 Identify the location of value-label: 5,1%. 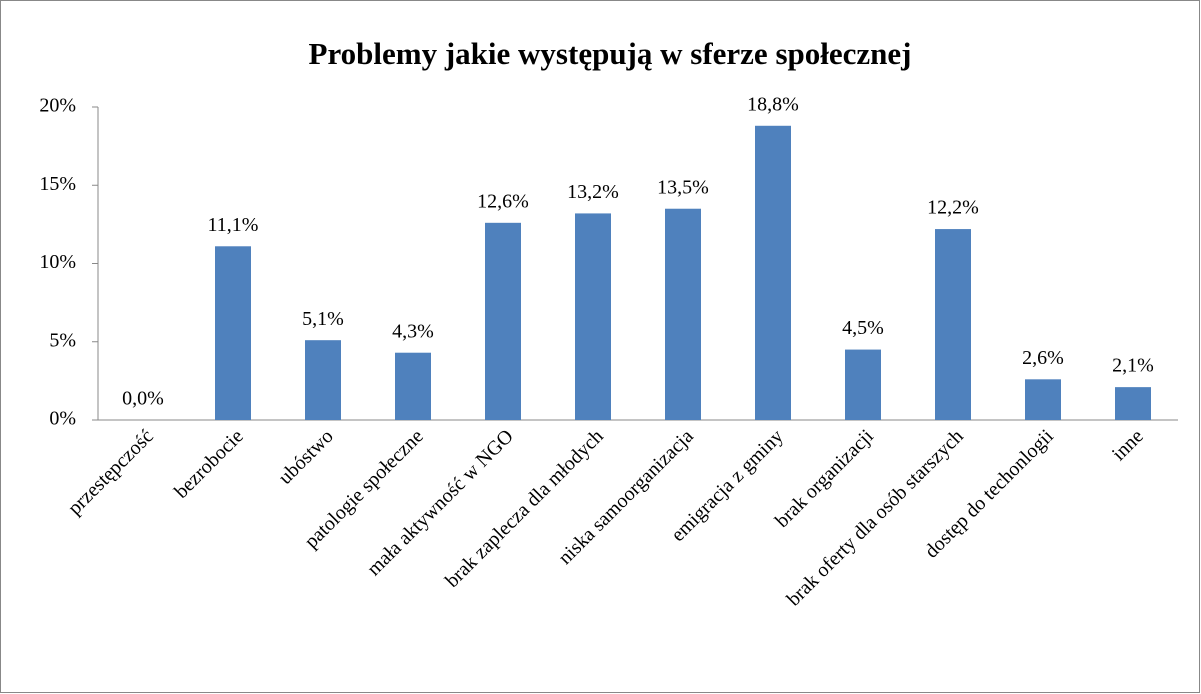
(323, 319).